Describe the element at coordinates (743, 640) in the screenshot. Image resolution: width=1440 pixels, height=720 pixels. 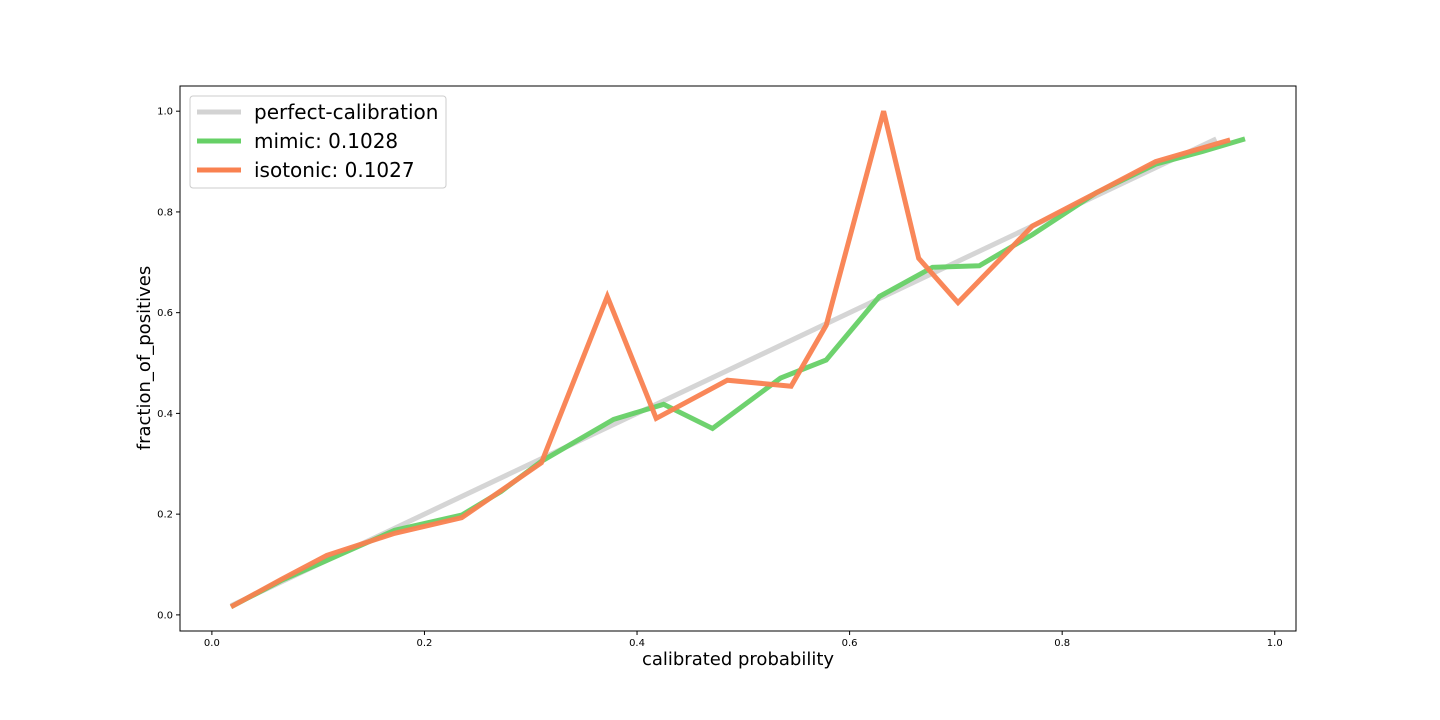
I see `x-axis: 0.0 0.2 0.4 0.6 0.8 1.0` at that location.